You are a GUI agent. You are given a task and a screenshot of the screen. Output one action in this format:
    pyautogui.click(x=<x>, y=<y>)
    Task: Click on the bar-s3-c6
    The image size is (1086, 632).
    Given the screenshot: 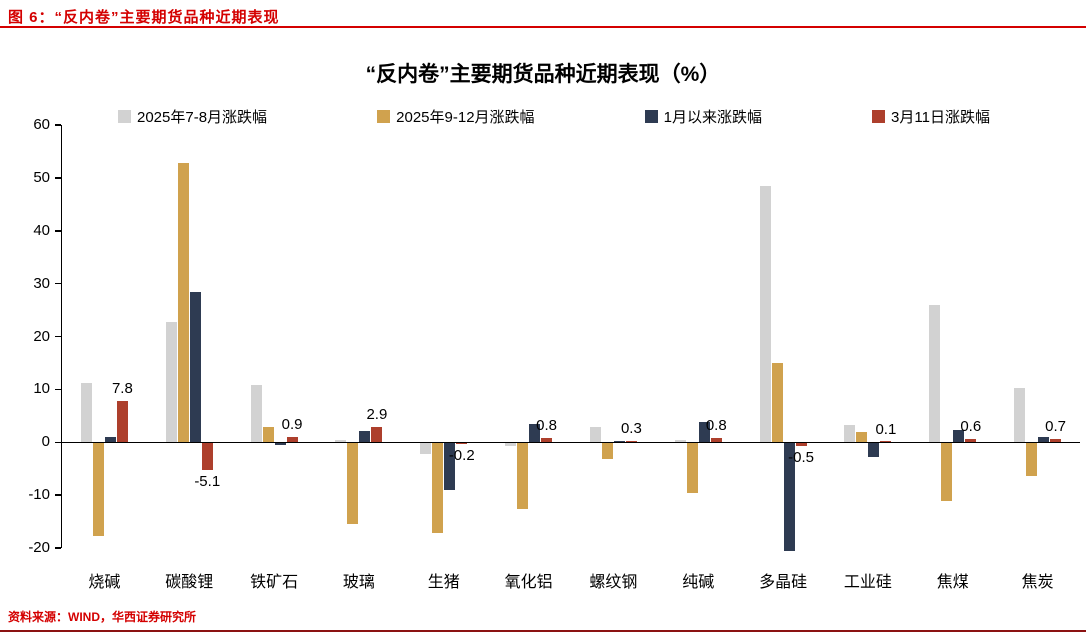 What is the action you would take?
    pyautogui.click(x=631, y=441)
    